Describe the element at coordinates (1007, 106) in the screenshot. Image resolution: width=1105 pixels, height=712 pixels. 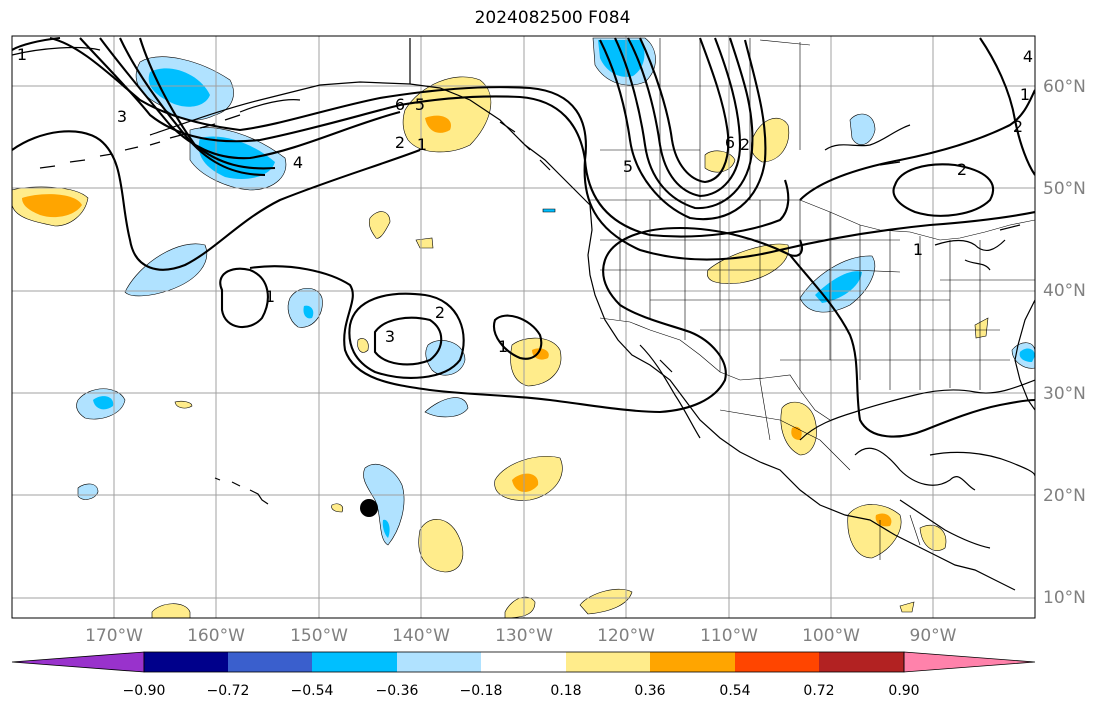
I see `contour-2-ne` at that location.